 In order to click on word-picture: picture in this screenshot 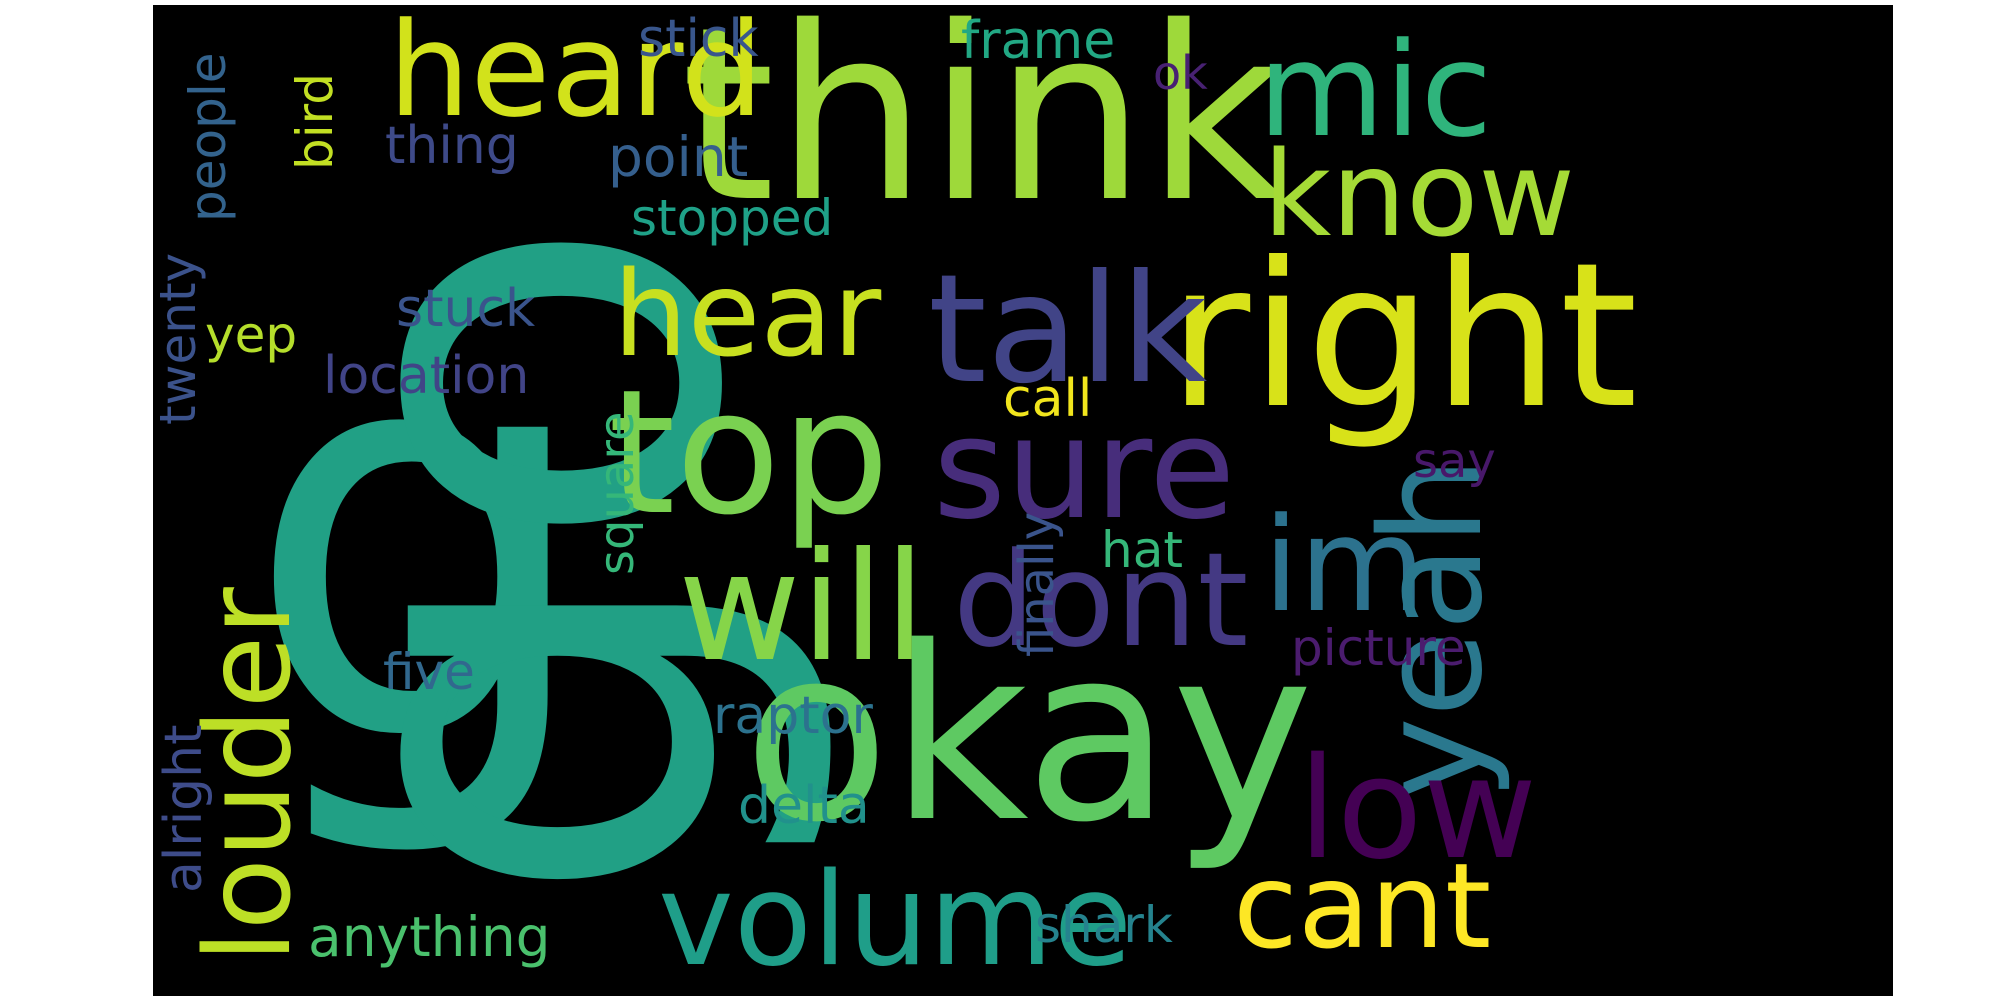, I will do `click(1378, 648)`.